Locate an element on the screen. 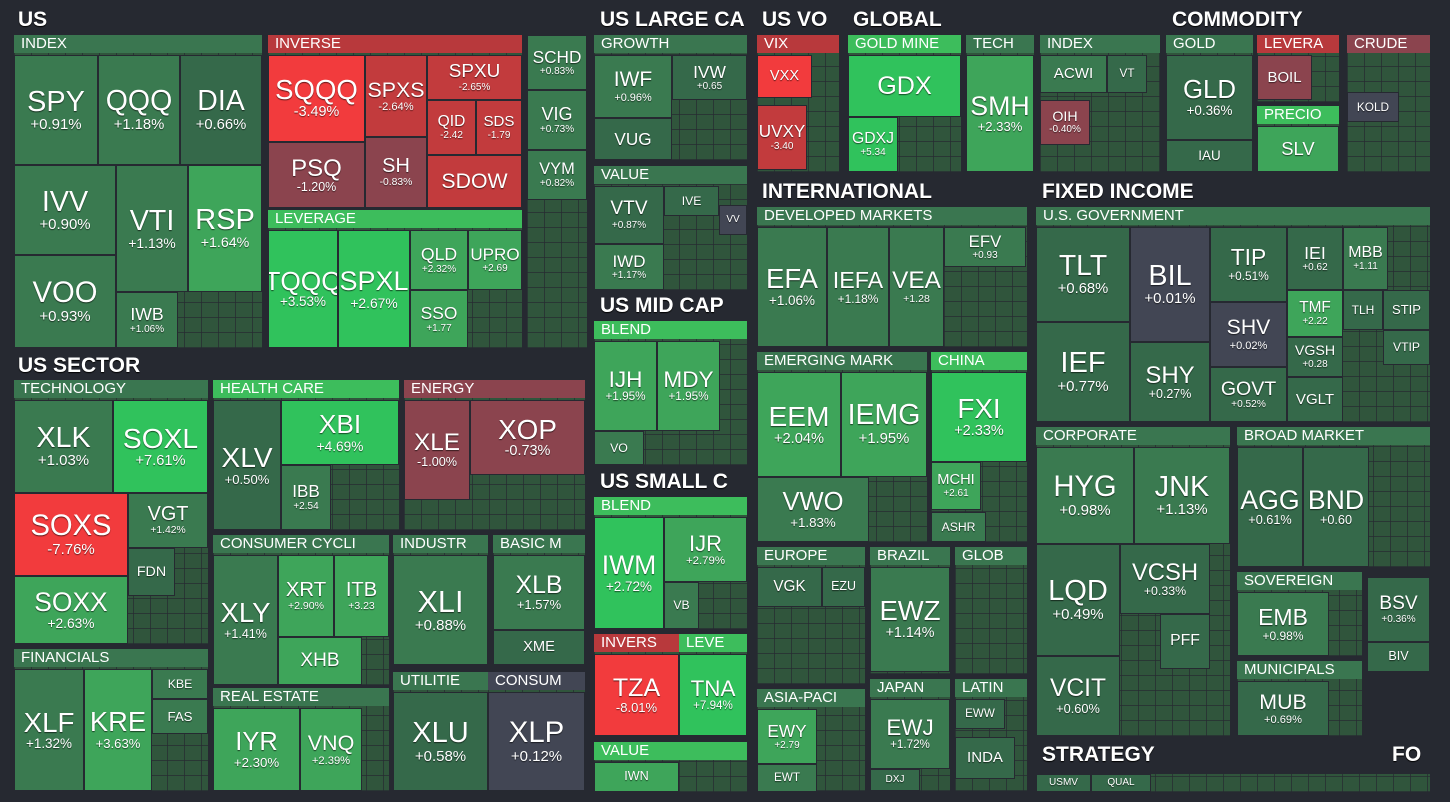  ticker-tile: SCHD +0.83% is located at coordinates (557, 62).